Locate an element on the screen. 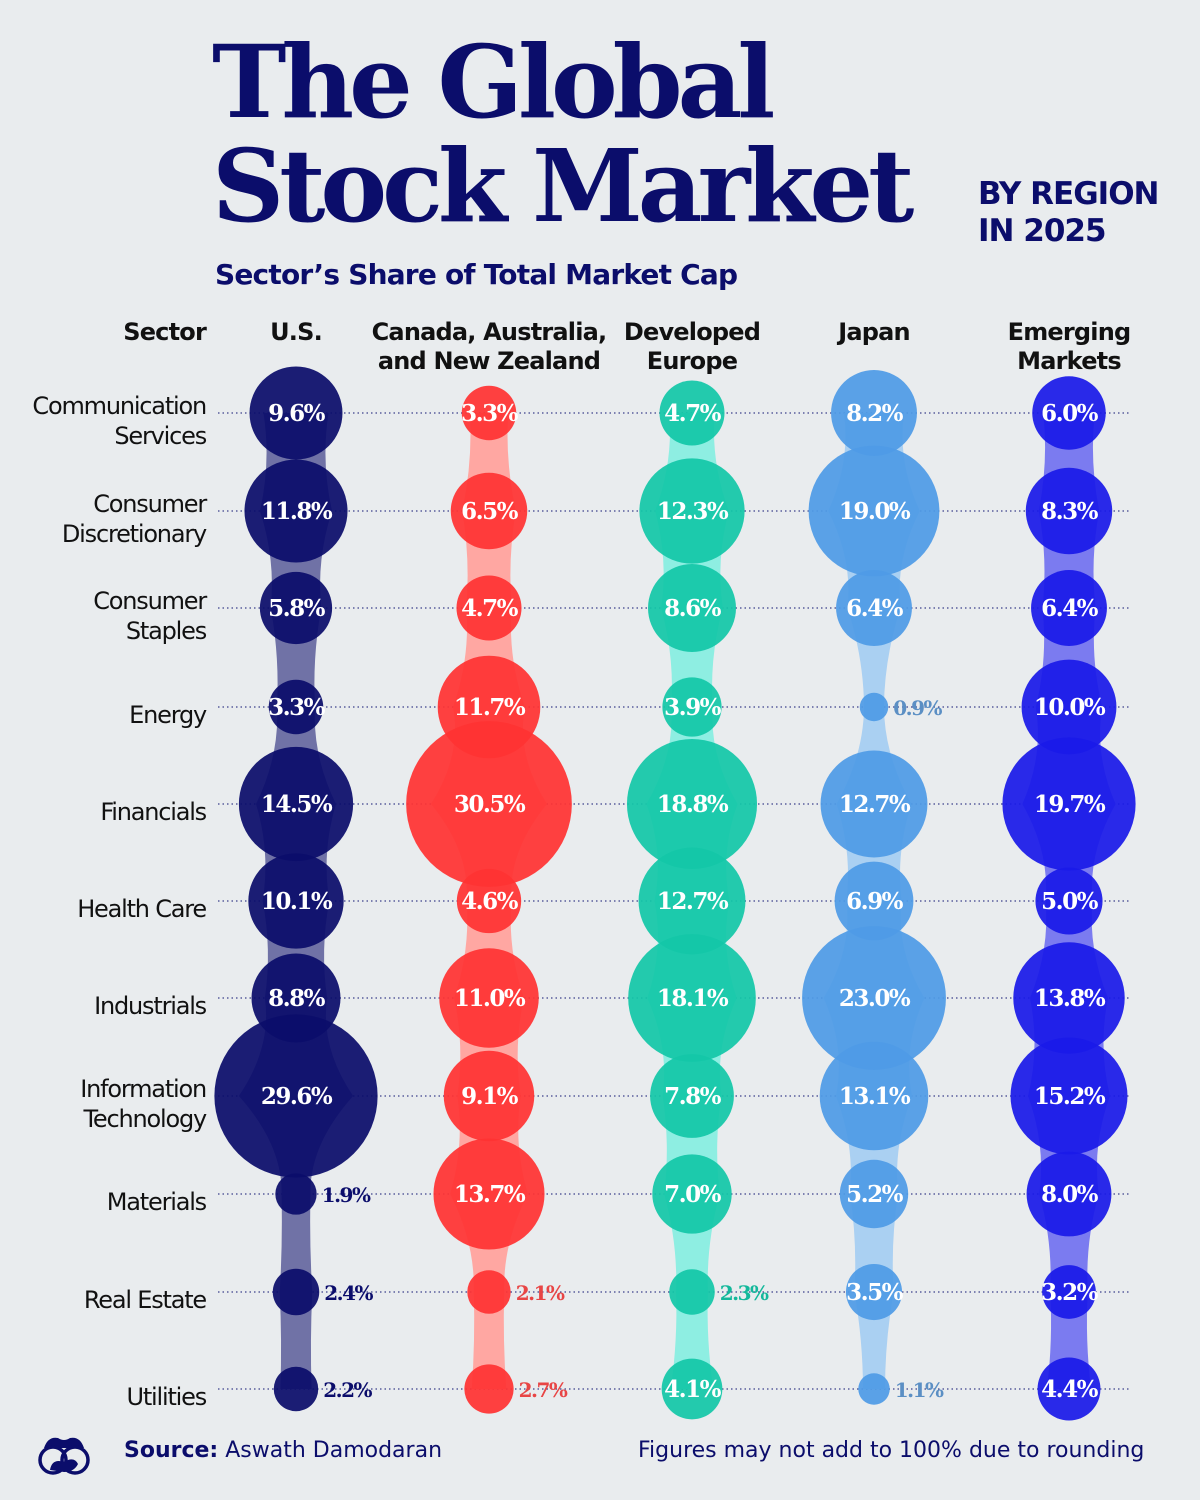  value-label: 8.0% is located at coordinates (1070, 1194).